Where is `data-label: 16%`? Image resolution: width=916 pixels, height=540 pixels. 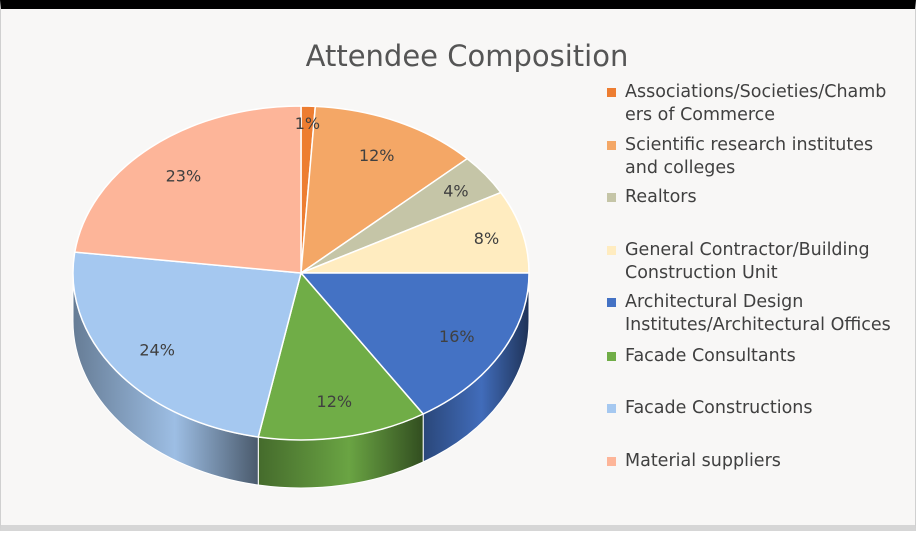 data-label: 16% is located at coordinates (457, 336).